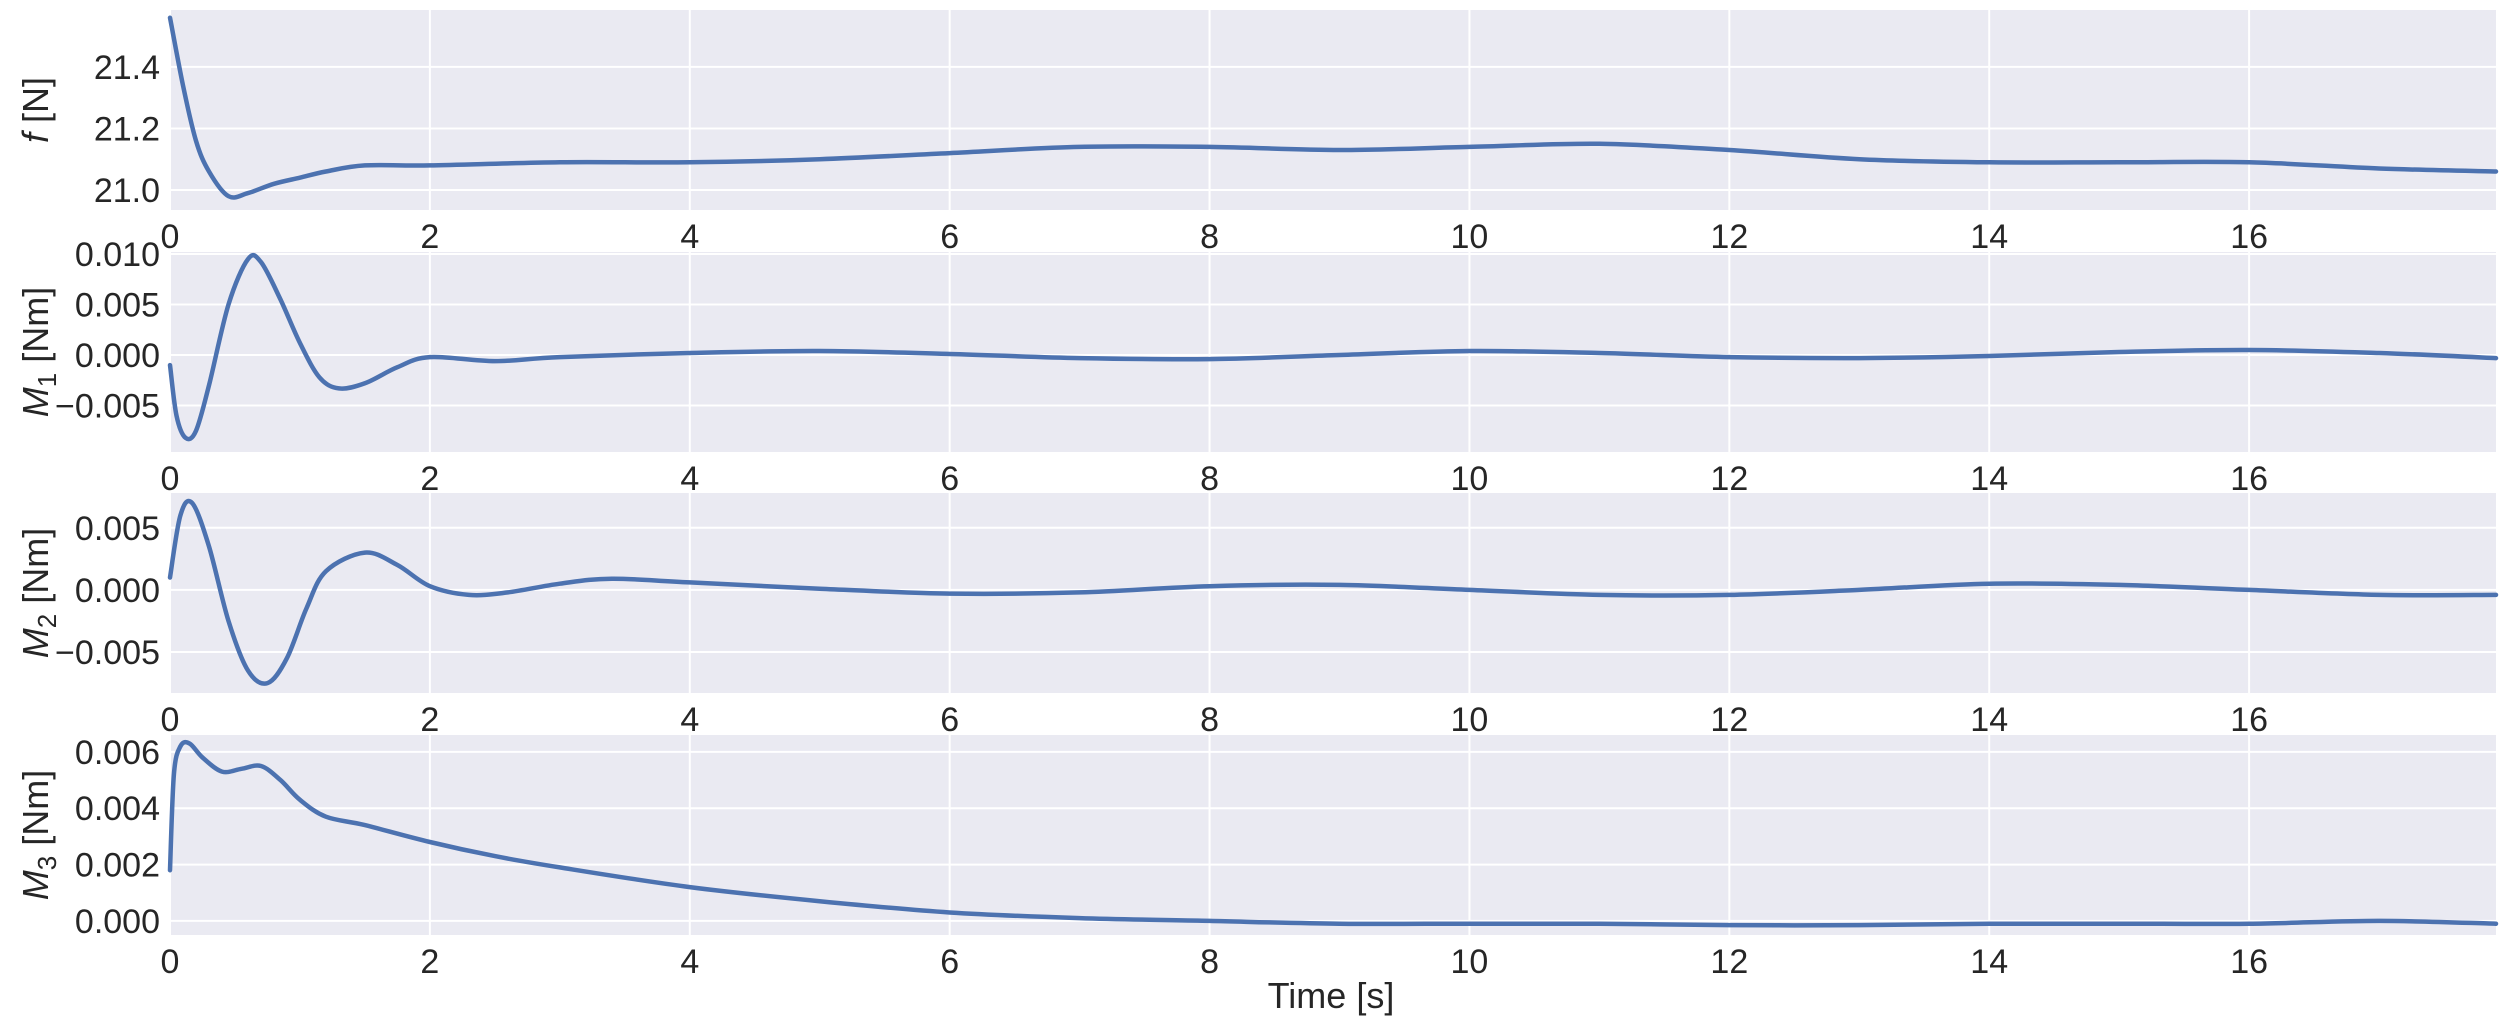  I want to click on y-axis-label: f [N], so click(35, 110).